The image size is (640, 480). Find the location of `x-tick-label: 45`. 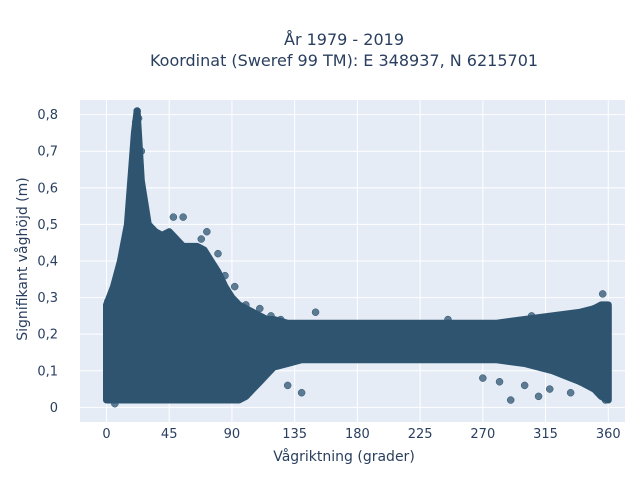

x-tick-label: 45 is located at coordinates (169, 434).